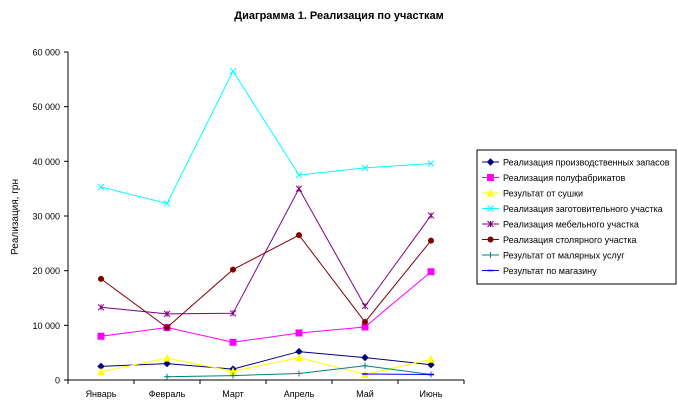  I want to click on legend-box, so click(576, 217).